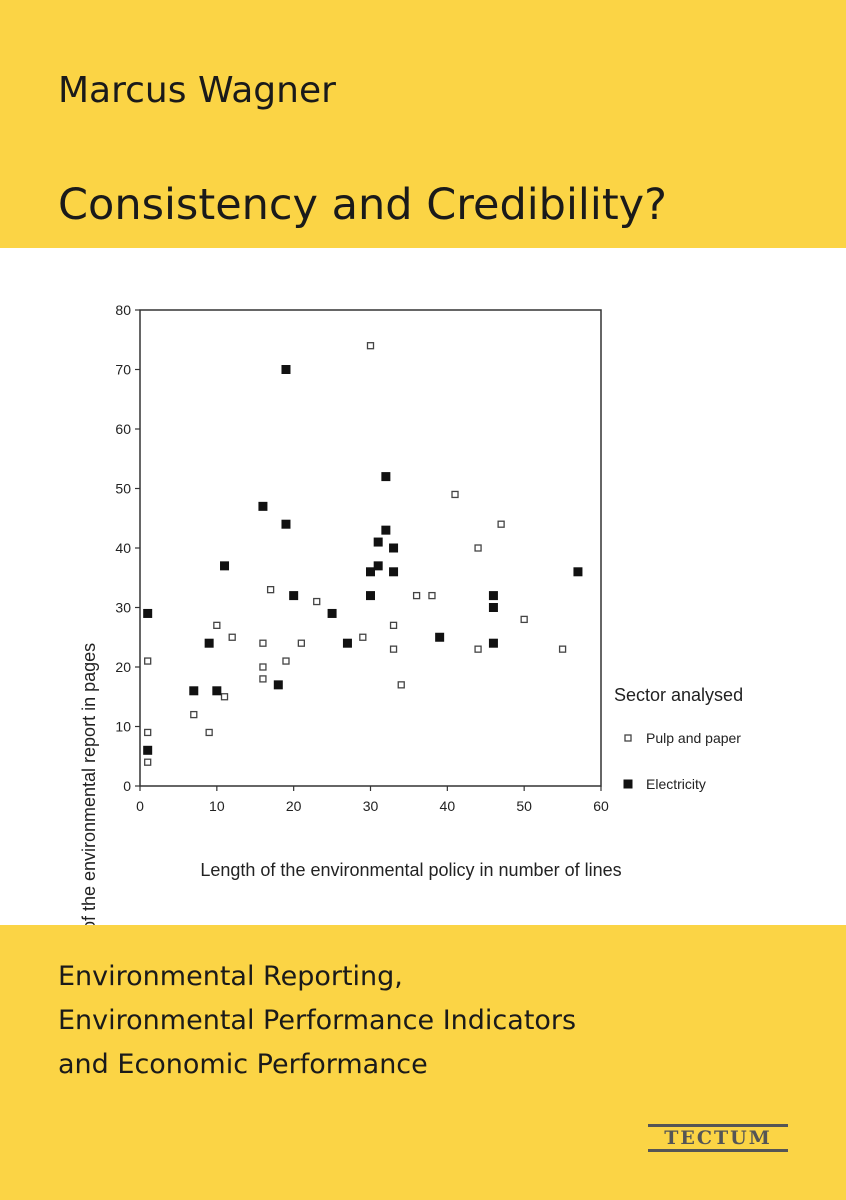 Image resolution: width=846 pixels, height=1200 pixels. What do you see at coordinates (123, 489) in the screenshot?
I see `y-tick-label: 50` at bounding box center [123, 489].